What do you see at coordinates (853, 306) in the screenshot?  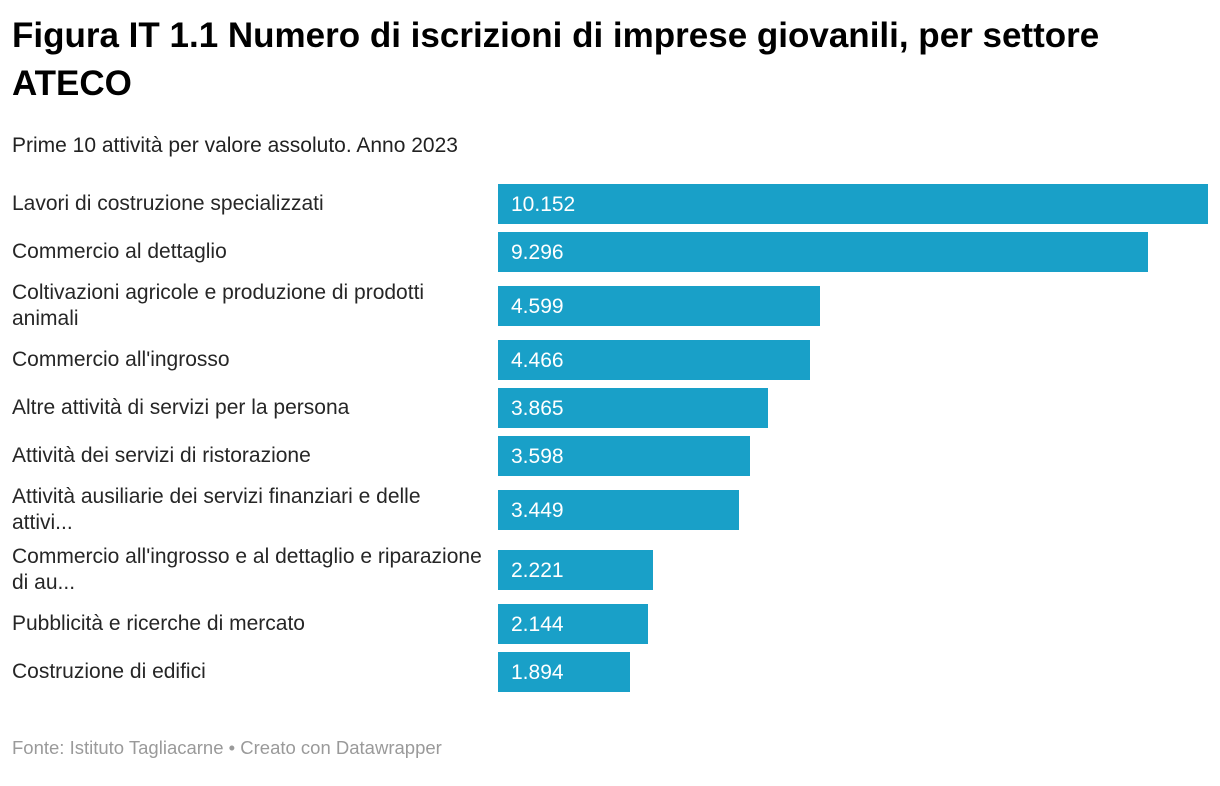 I see `bar-track: 4.599` at bounding box center [853, 306].